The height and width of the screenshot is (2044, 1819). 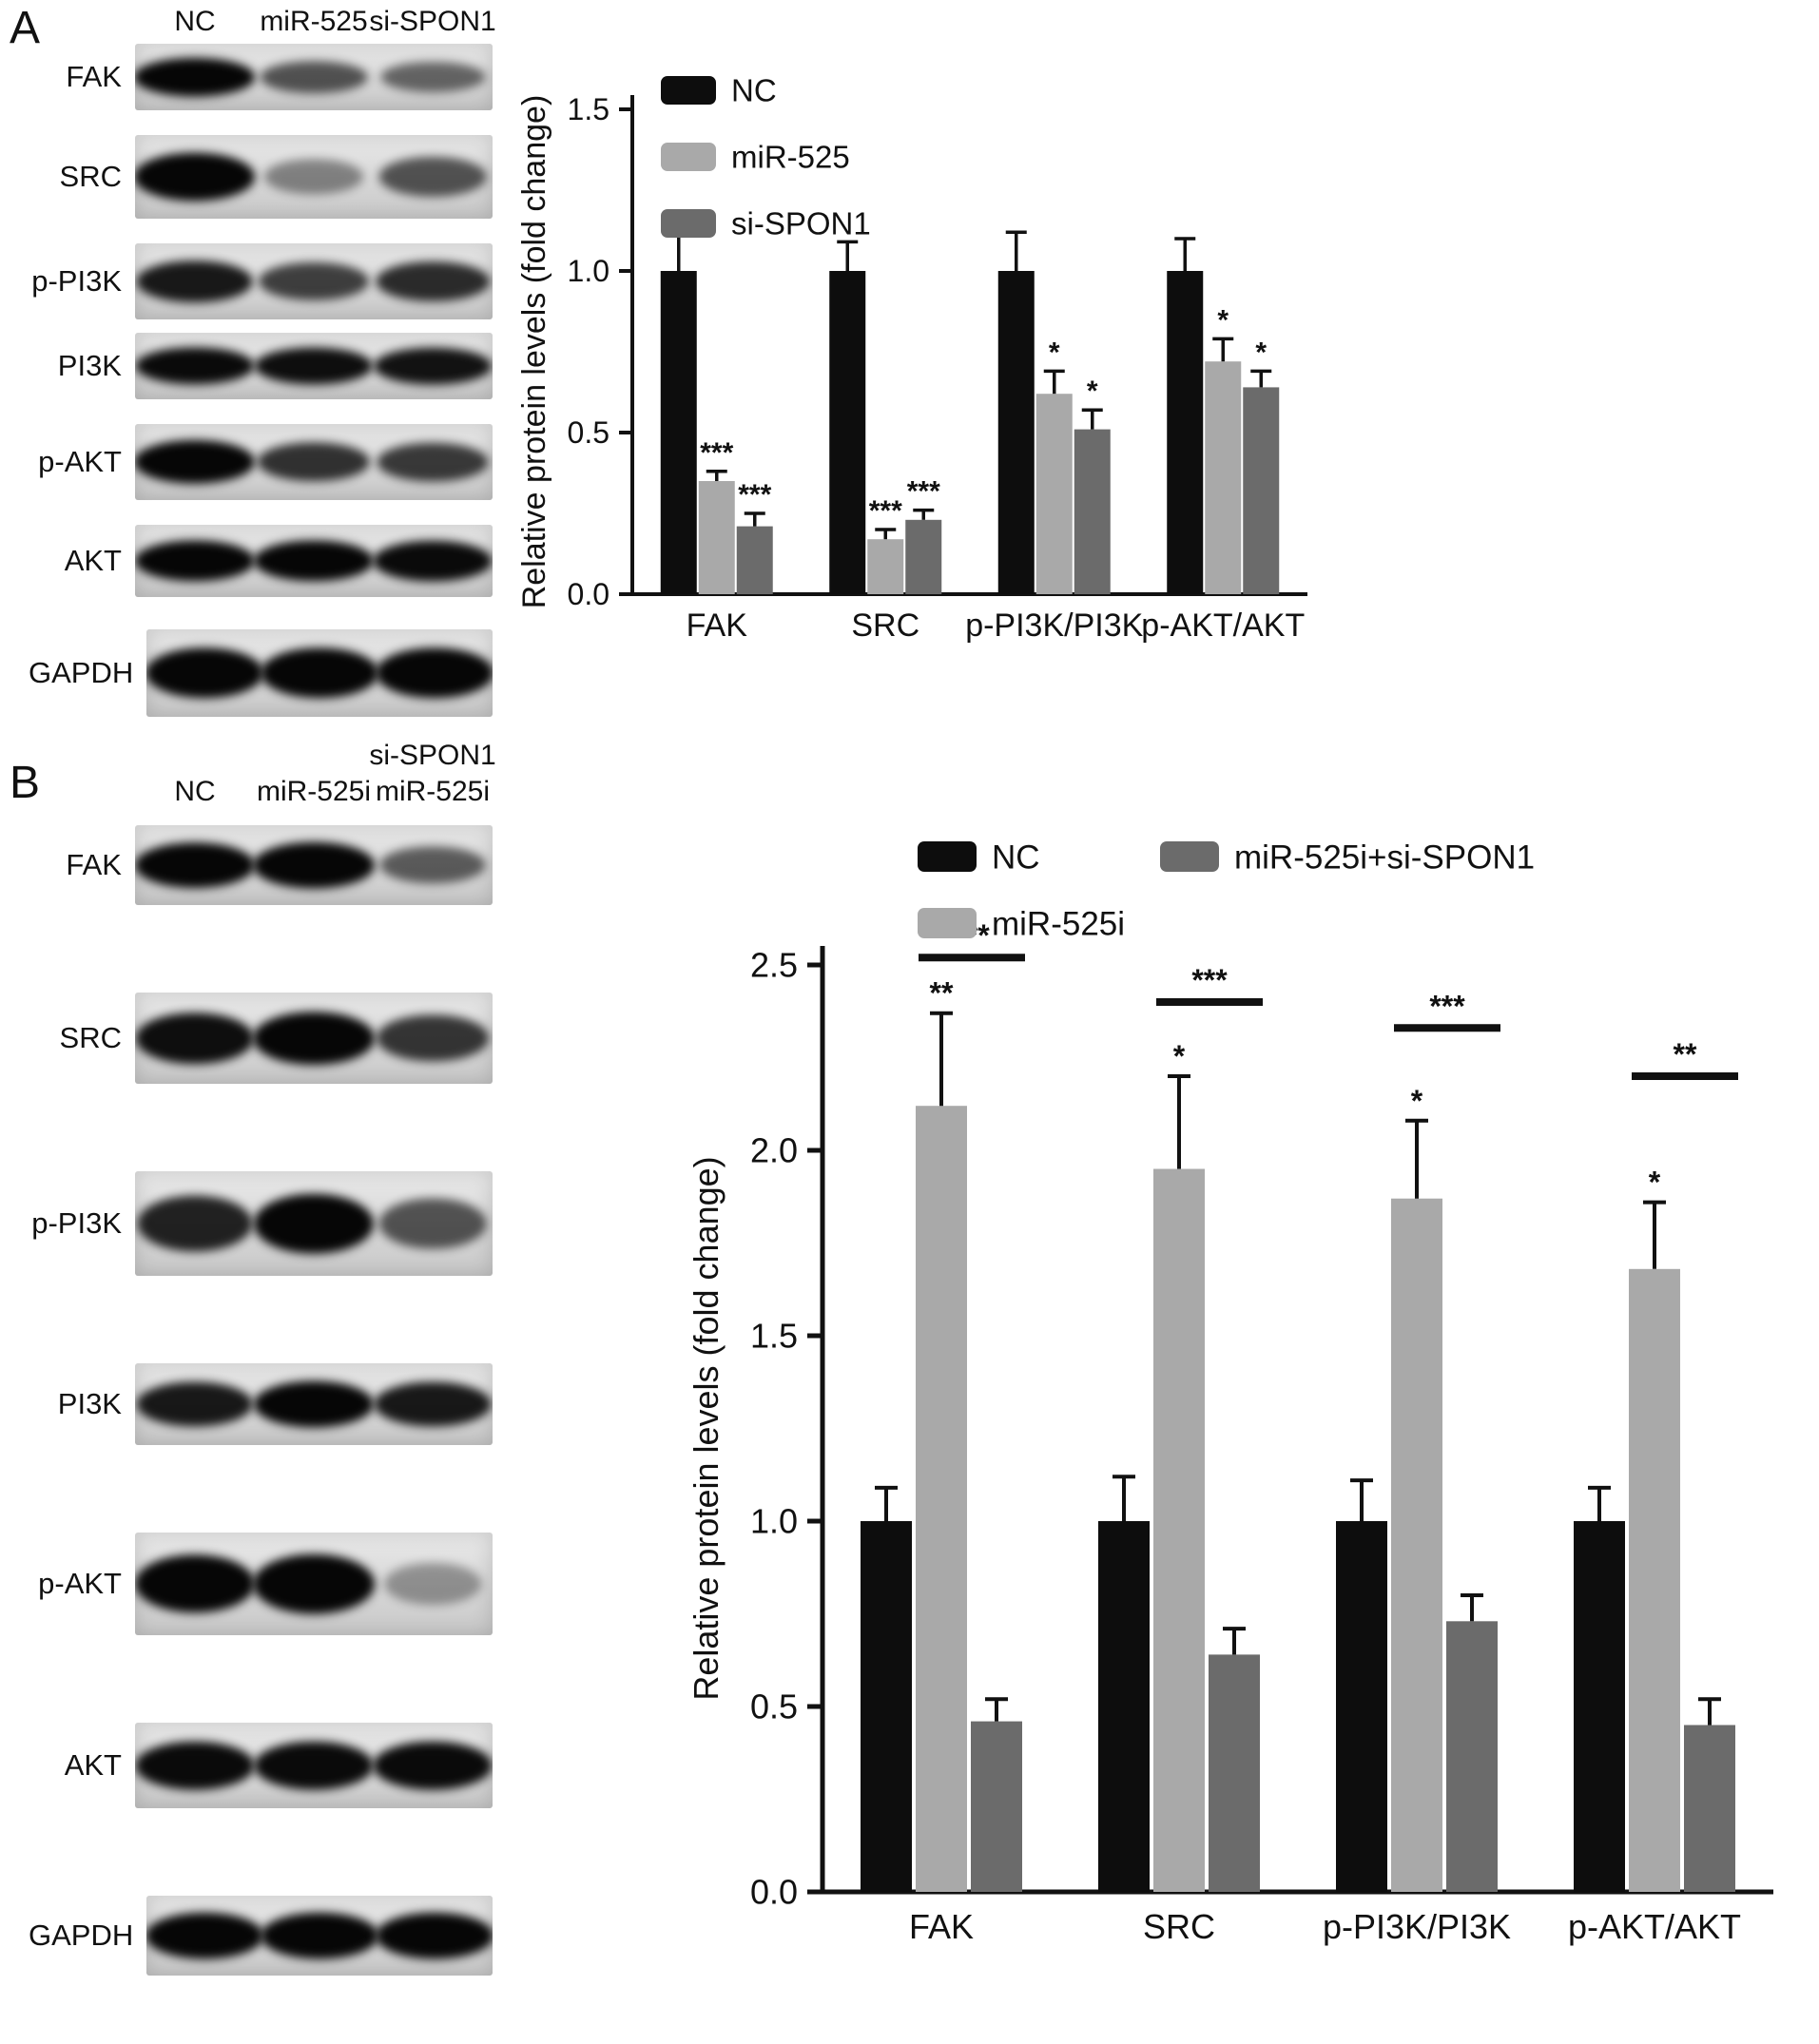 What do you see at coordinates (718, 625) in the screenshot?
I see `svg-text: FAK` at bounding box center [718, 625].